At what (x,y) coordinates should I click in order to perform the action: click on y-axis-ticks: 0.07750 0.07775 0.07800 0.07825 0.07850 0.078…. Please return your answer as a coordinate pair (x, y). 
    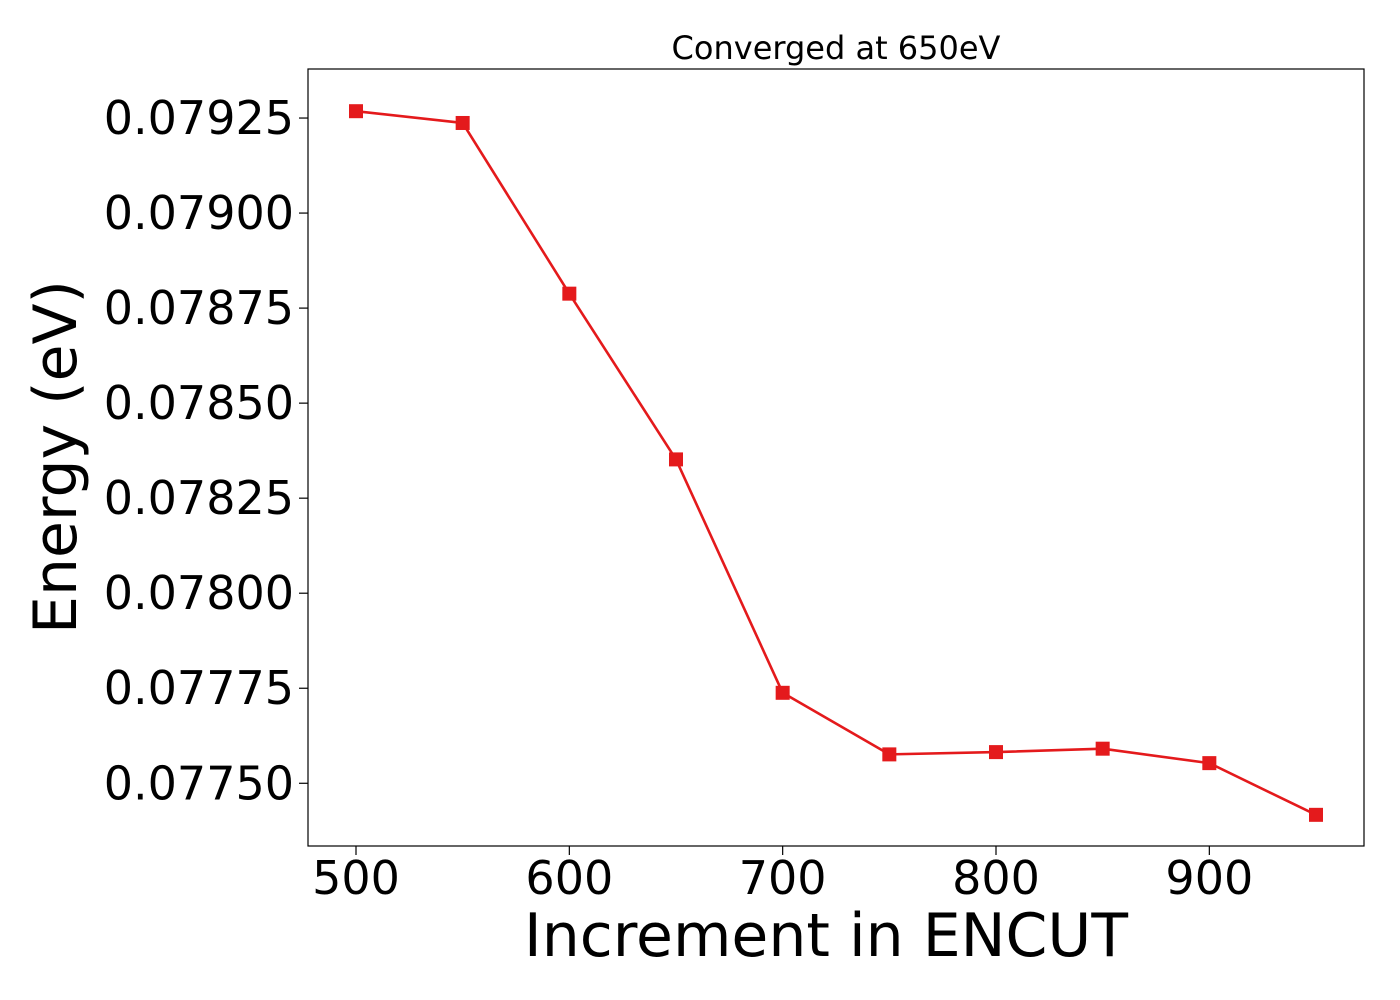
    Looking at the image, I should click on (206, 450).